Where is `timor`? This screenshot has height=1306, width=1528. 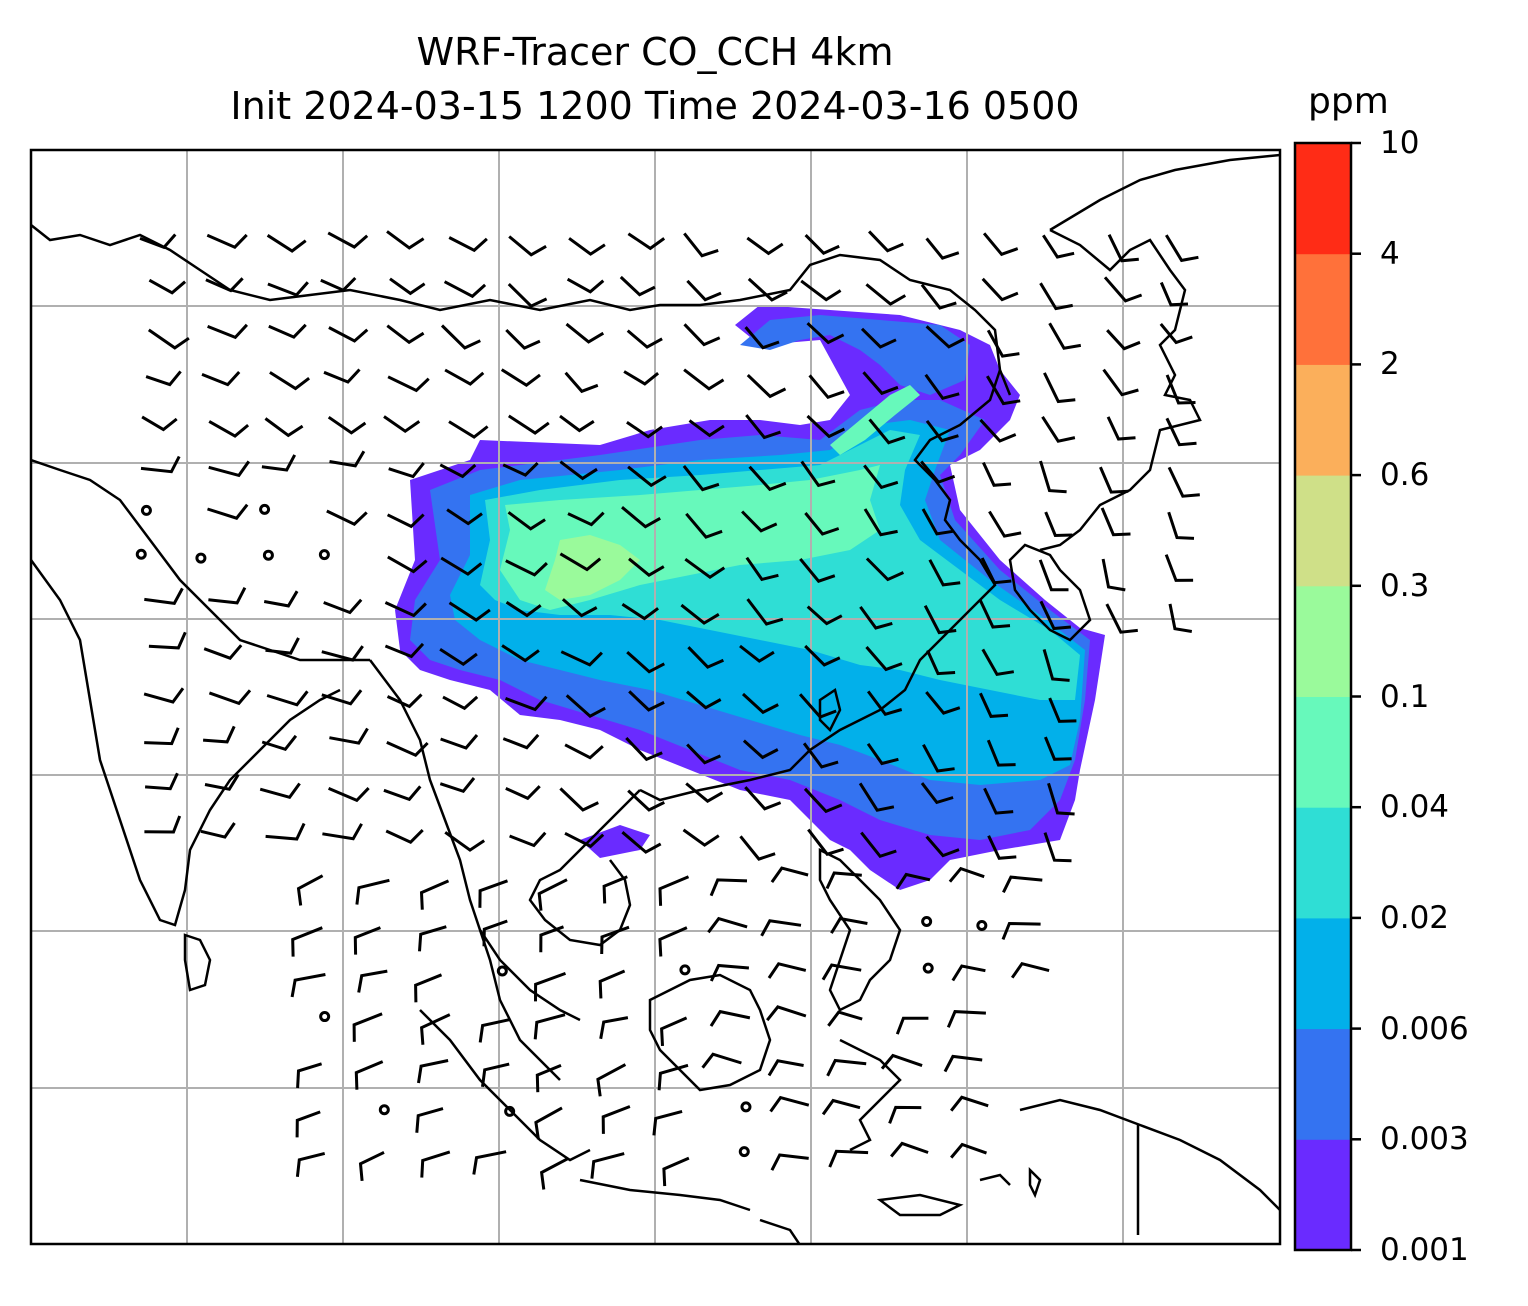
timor is located at coordinates (920, 1205).